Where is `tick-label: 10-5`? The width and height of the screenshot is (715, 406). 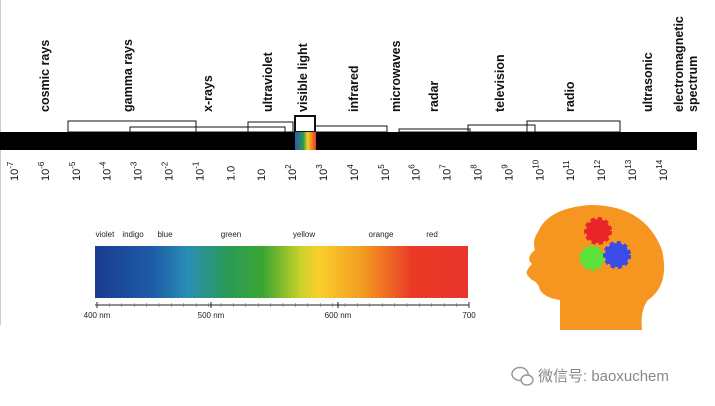 tick-label: 10-5 is located at coordinates (75, 171).